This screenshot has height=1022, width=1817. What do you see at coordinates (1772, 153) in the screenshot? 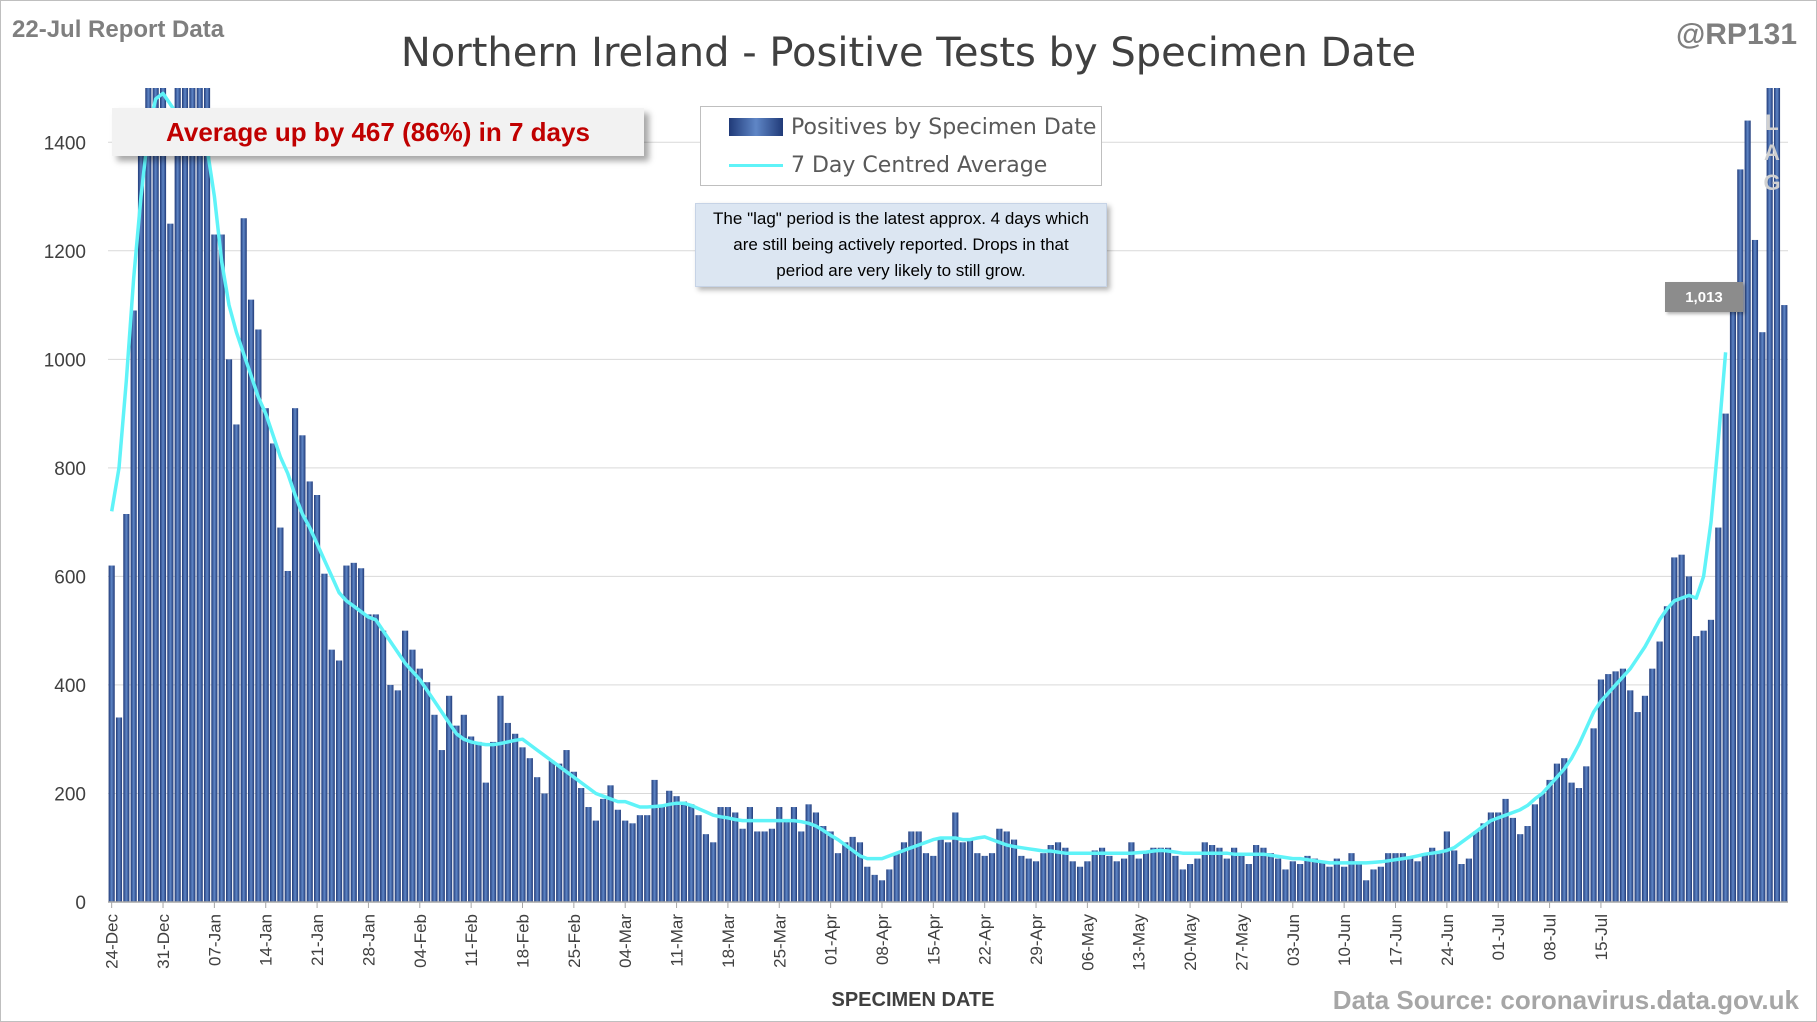
I see `lag-marker: L A G` at bounding box center [1772, 153].